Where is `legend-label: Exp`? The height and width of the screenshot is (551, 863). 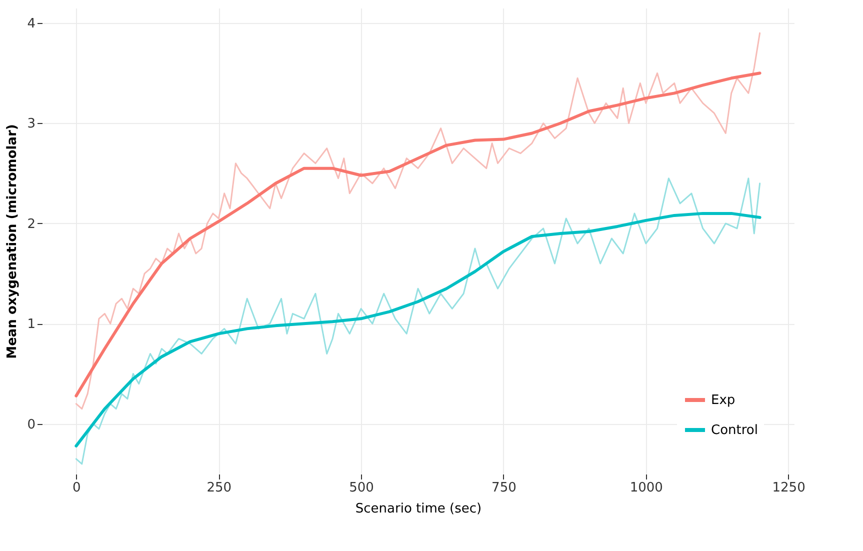 legend-label: Exp is located at coordinates (723, 400).